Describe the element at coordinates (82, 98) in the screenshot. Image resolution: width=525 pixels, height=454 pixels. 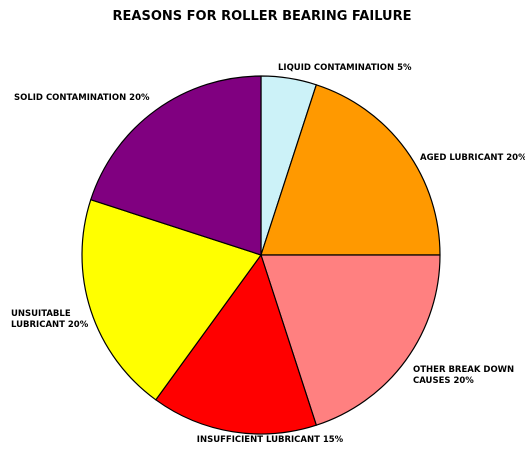
I see `slice-label-solid-contamination: SOLID CONTAMINATION 20%` at that location.